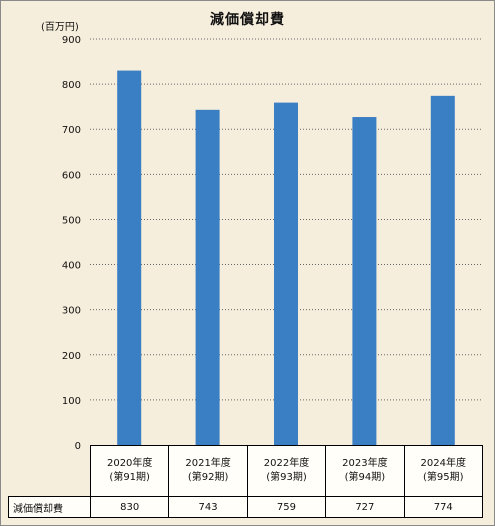 The image size is (495, 526). What do you see at coordinates (60, 27) in the screenshot?
I see `y-axis-unit-label: (百万円)` at bounding box center [60, 27].